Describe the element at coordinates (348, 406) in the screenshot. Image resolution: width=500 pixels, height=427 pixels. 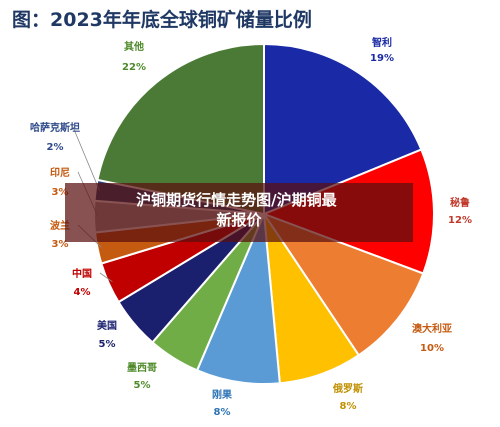
I see `slice-value-label-3: 8%` at that location.